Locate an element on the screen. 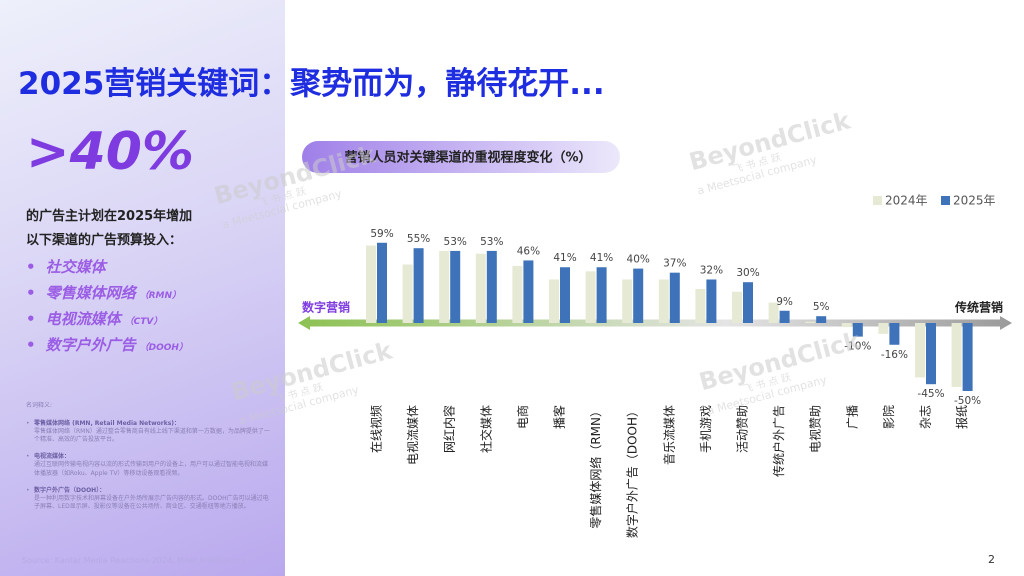 The image size is (1024, 576). chart-title: 营销人员对关键渠道的重视程度变化（%） is located at coordinates (467, 158).